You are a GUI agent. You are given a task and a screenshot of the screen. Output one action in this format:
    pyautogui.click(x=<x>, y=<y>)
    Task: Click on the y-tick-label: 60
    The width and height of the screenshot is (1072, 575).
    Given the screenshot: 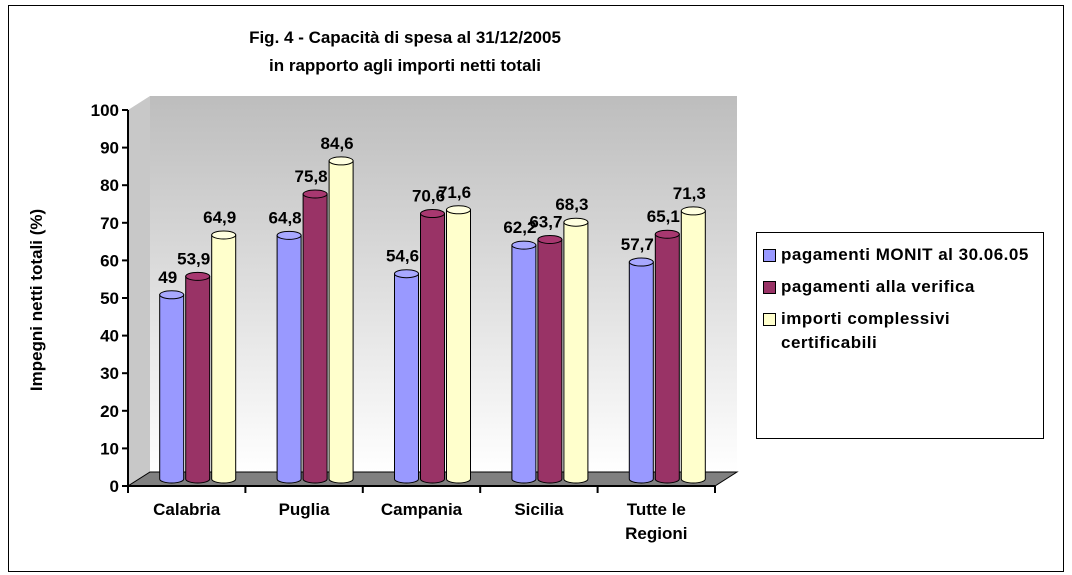 What is the action you would take?
    pyautogui.click(x=109, y=260)
    